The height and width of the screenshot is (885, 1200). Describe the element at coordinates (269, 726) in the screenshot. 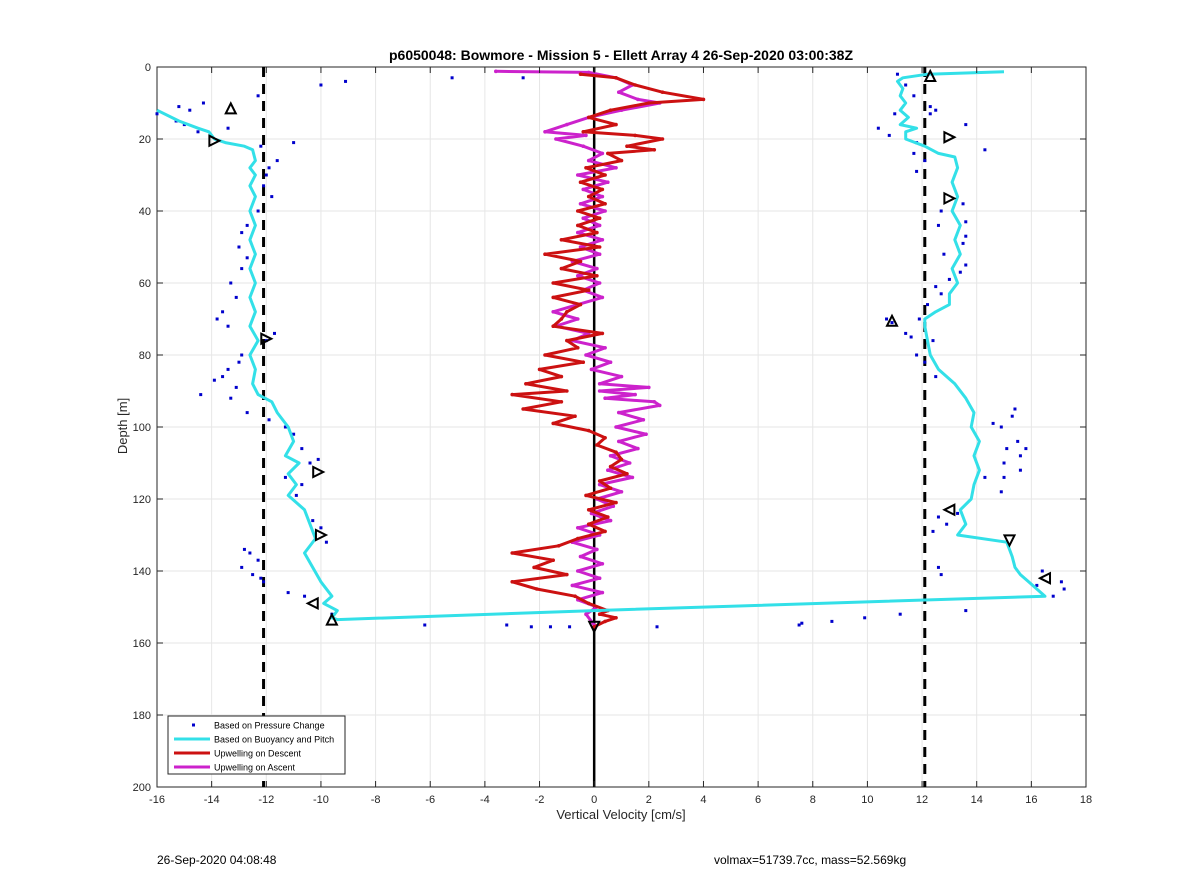

I see `legend-label: Based on Pressure Change` at that location.